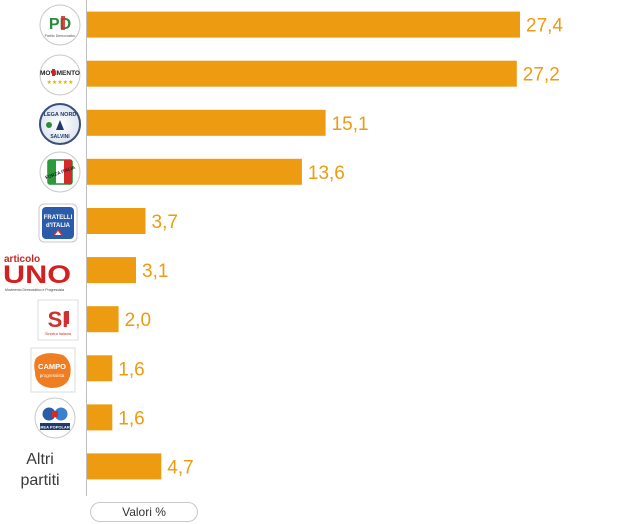 Image resolution: width=640 pixels, height=524 pixels. What do you see at coordinates (326, 173) in the screenshot?
I see `value-label-forza-italia: 13,6` at bounding box center [326, 173].